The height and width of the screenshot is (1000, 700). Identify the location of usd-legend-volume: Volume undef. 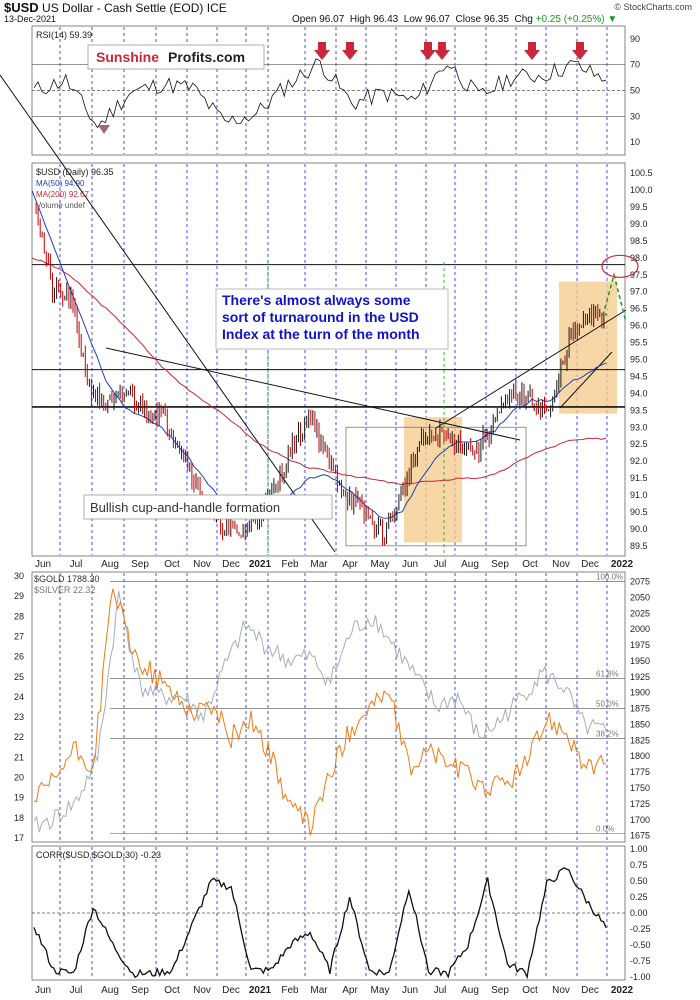
(61, 205).